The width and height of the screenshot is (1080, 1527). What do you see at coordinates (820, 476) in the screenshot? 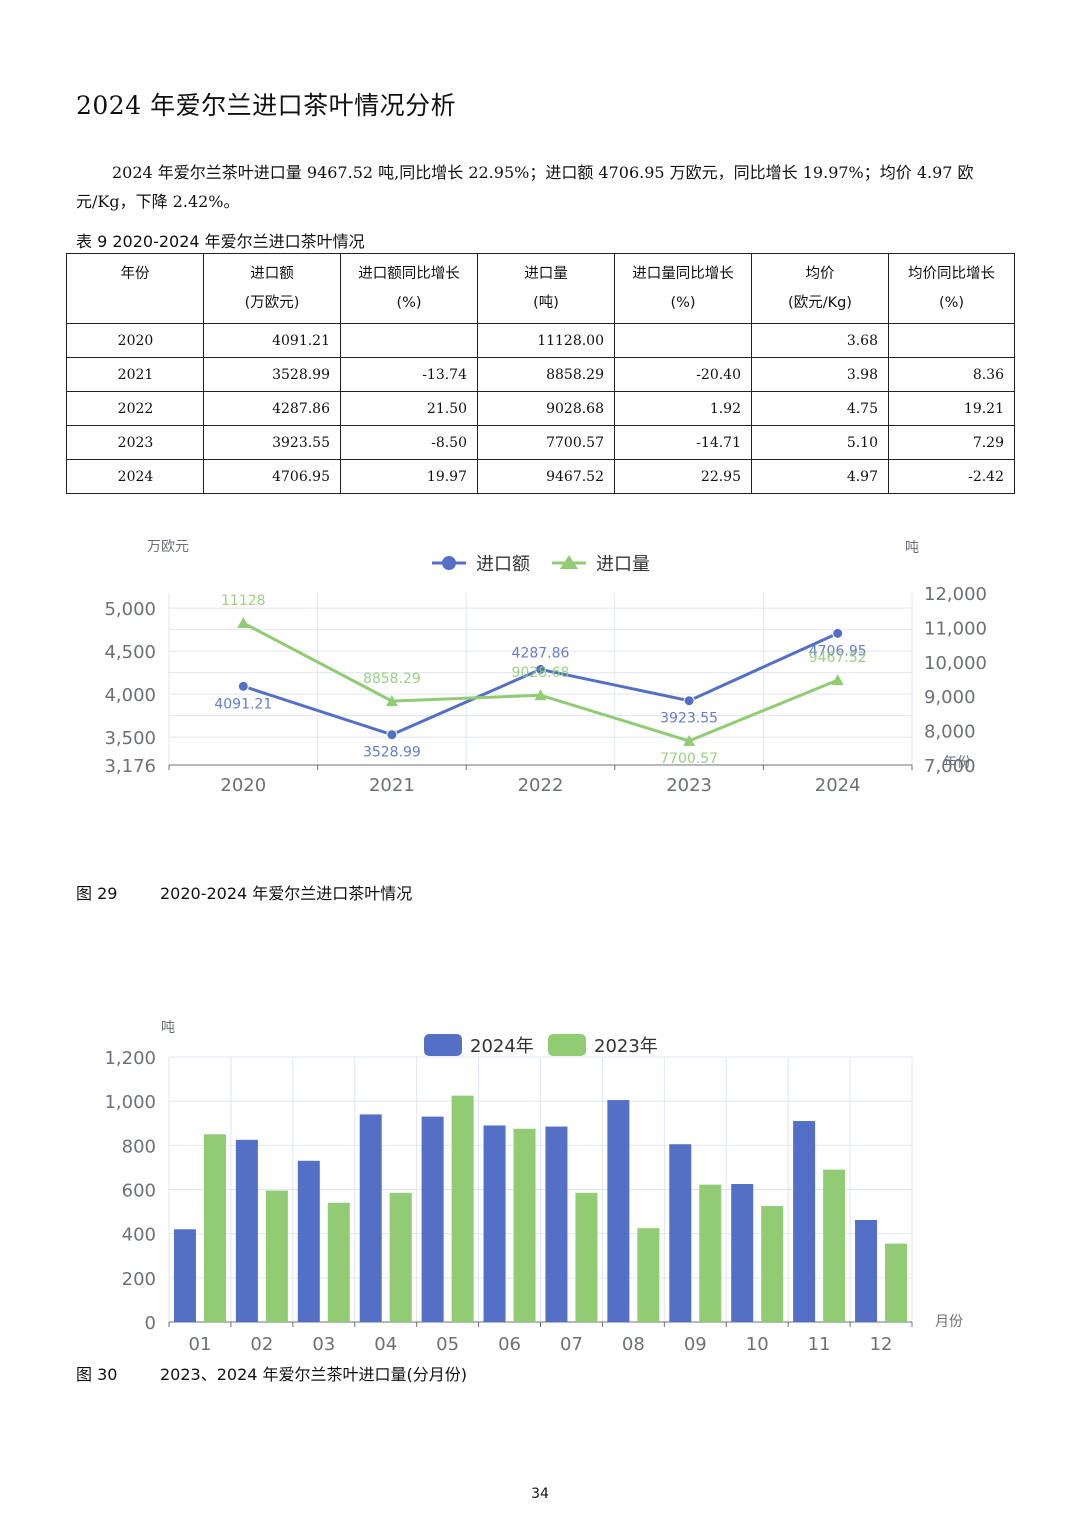
I see `table-cell: 4.97` at bounding box center [820, 476].